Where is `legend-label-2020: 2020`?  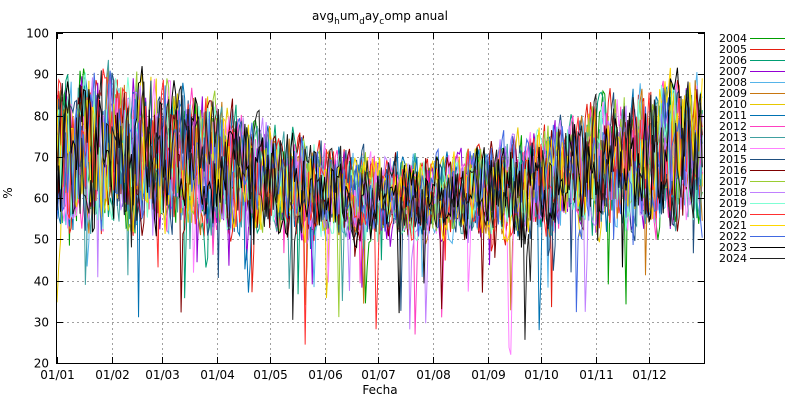 legend-label-2020: 2020 is located at coordinates (733, 214).